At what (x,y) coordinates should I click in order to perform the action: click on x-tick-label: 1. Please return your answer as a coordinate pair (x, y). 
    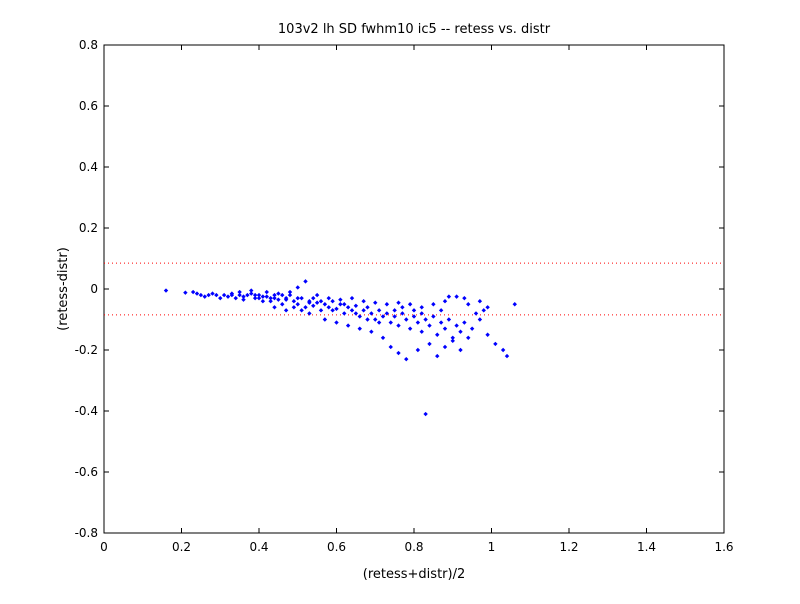
    Looking at the image, I should click on (492, 547).